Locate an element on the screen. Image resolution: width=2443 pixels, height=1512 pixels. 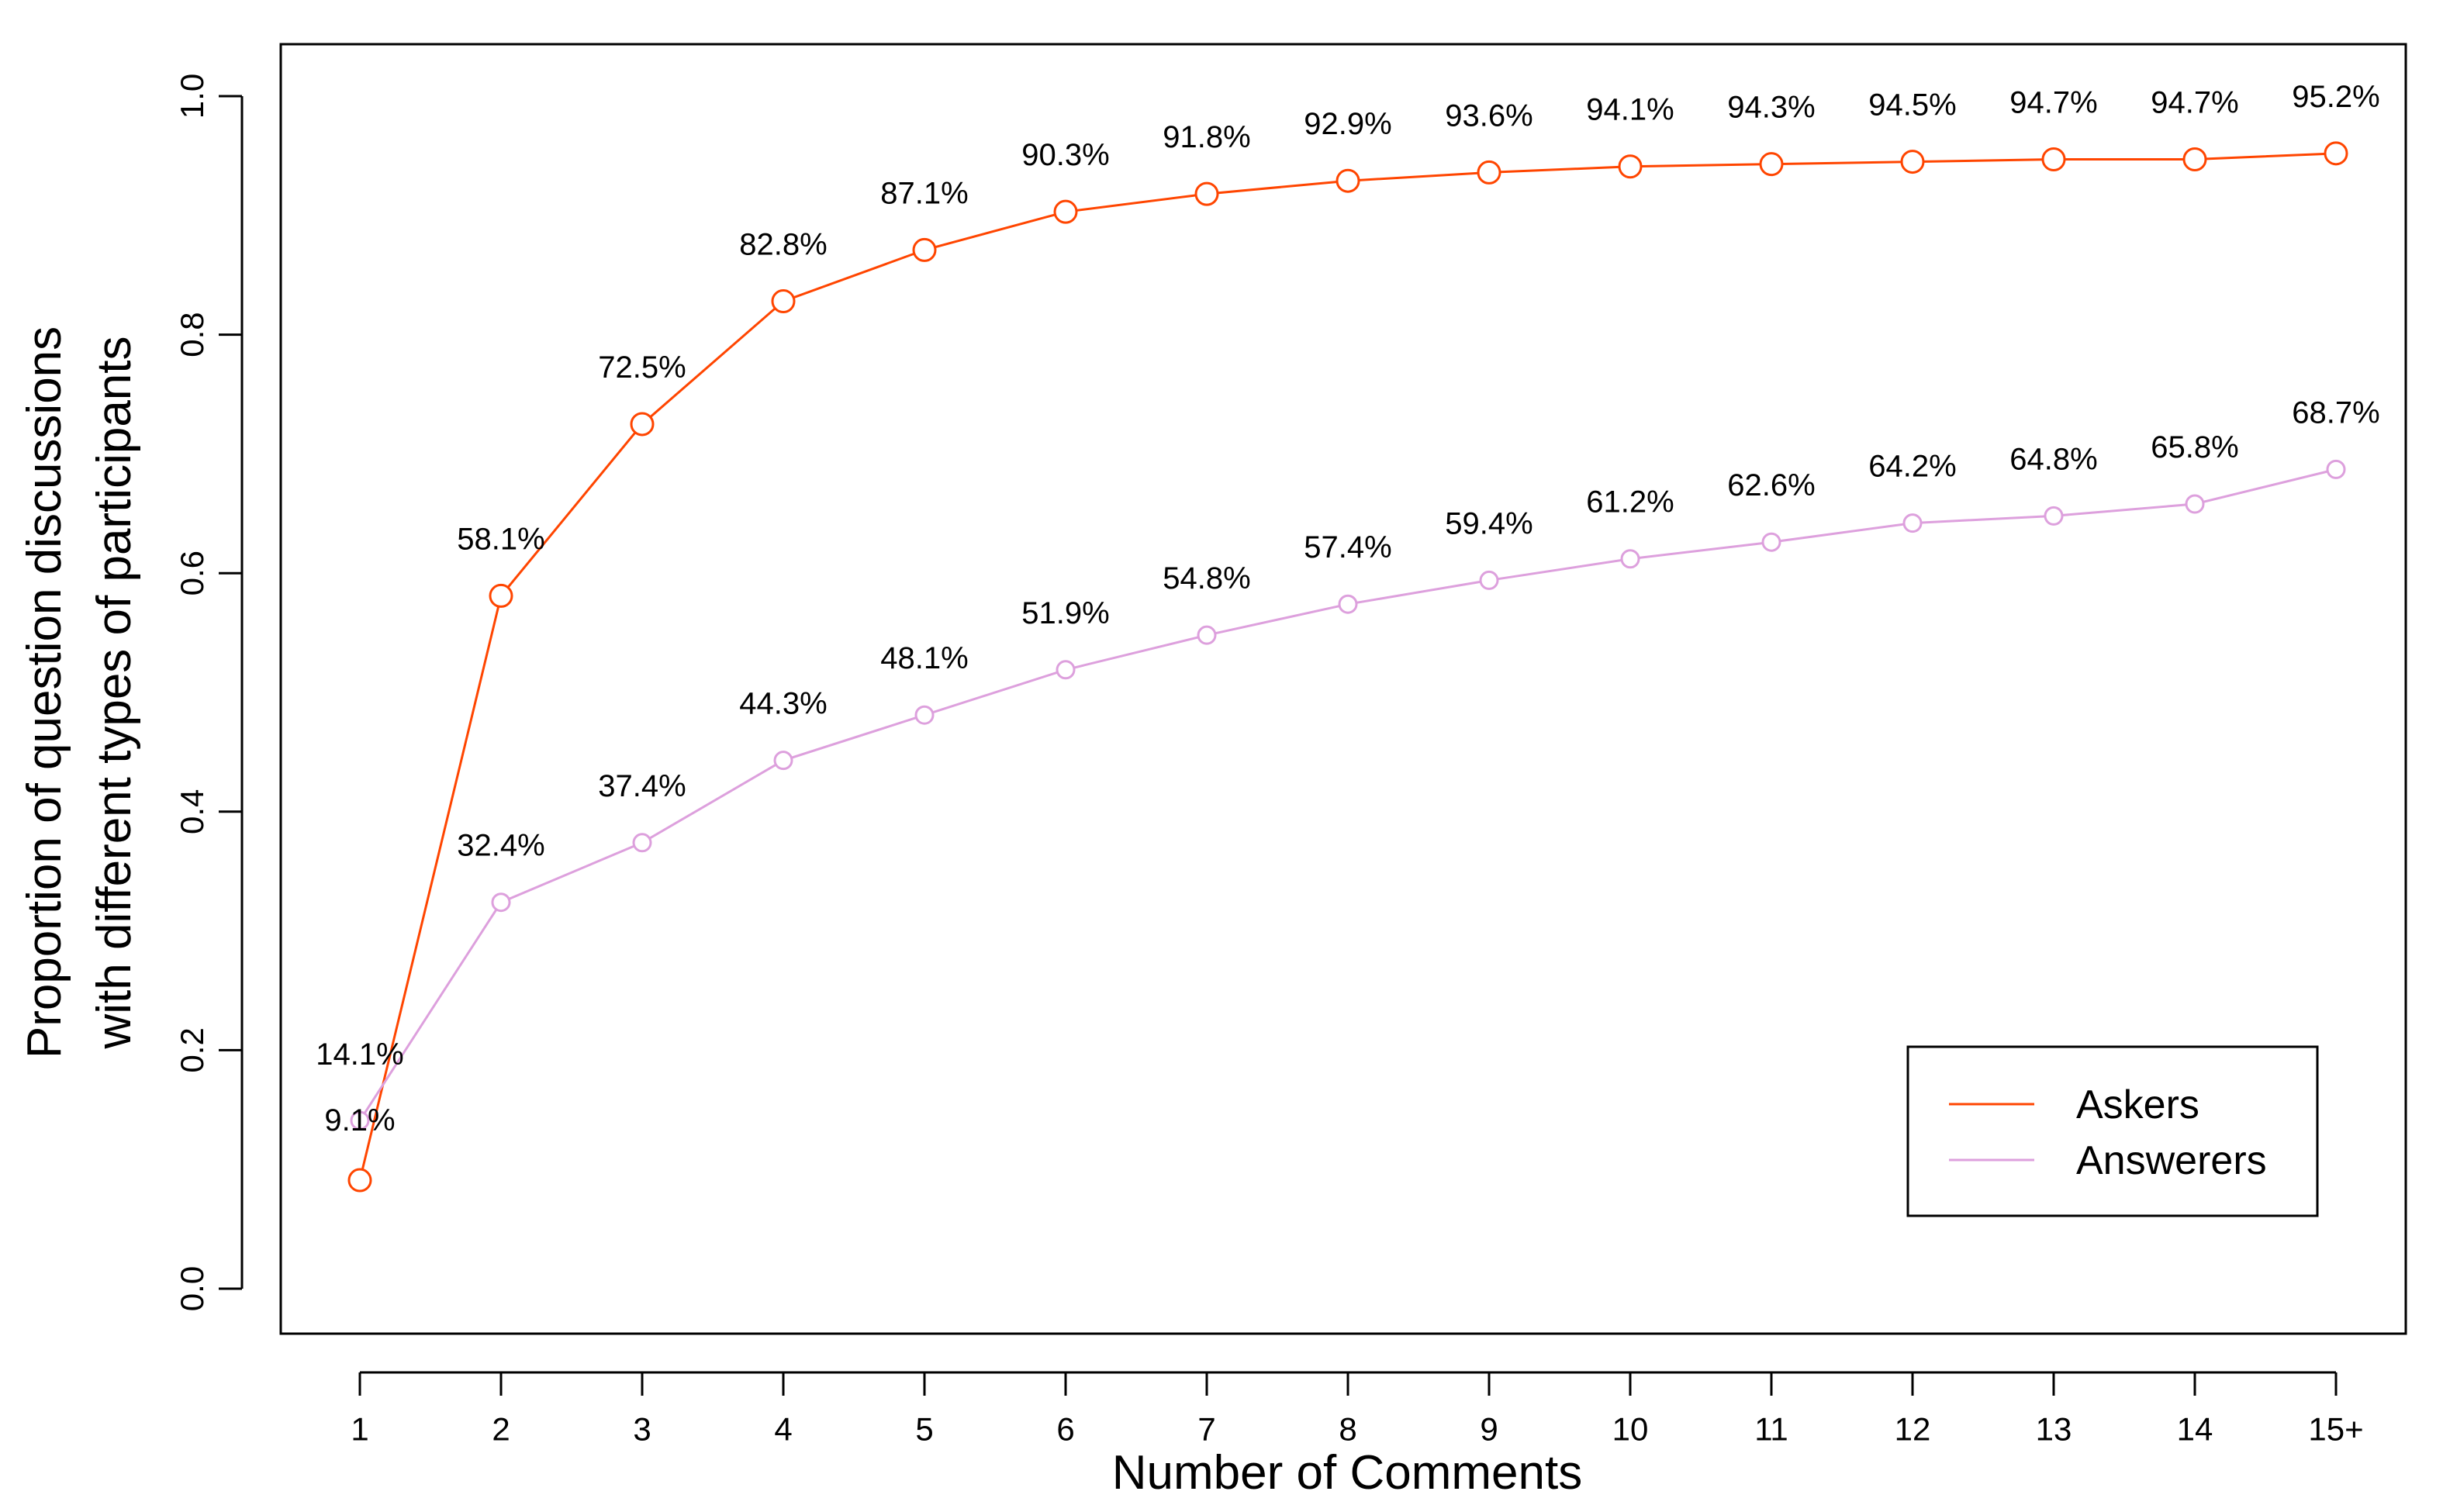
data-label-answerers: 44.3% is located at coordinates (783, 704).